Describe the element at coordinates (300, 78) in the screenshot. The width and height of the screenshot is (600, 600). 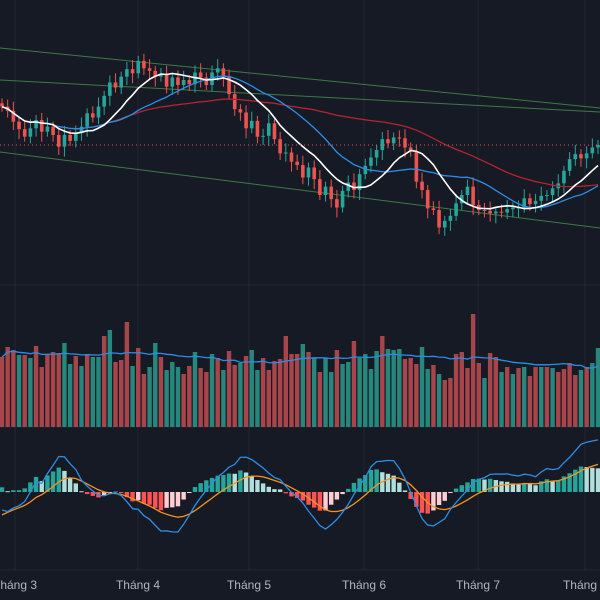
I see `channel-upper-line` at that location.